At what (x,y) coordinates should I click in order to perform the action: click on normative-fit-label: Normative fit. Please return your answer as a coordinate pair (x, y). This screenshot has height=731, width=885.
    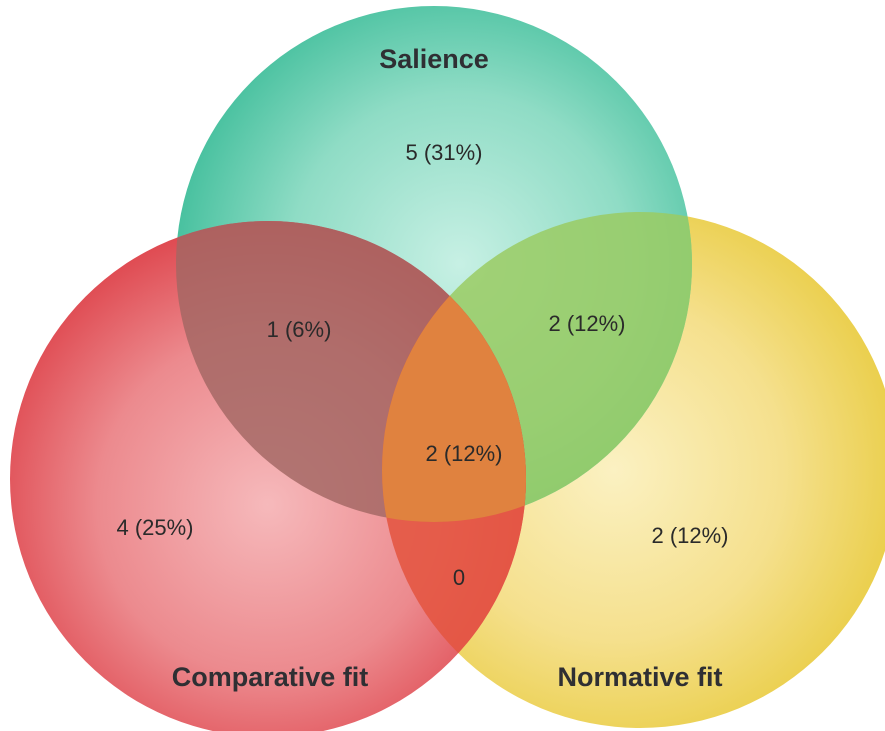
    Looking at the image, I should click on (639, 677).